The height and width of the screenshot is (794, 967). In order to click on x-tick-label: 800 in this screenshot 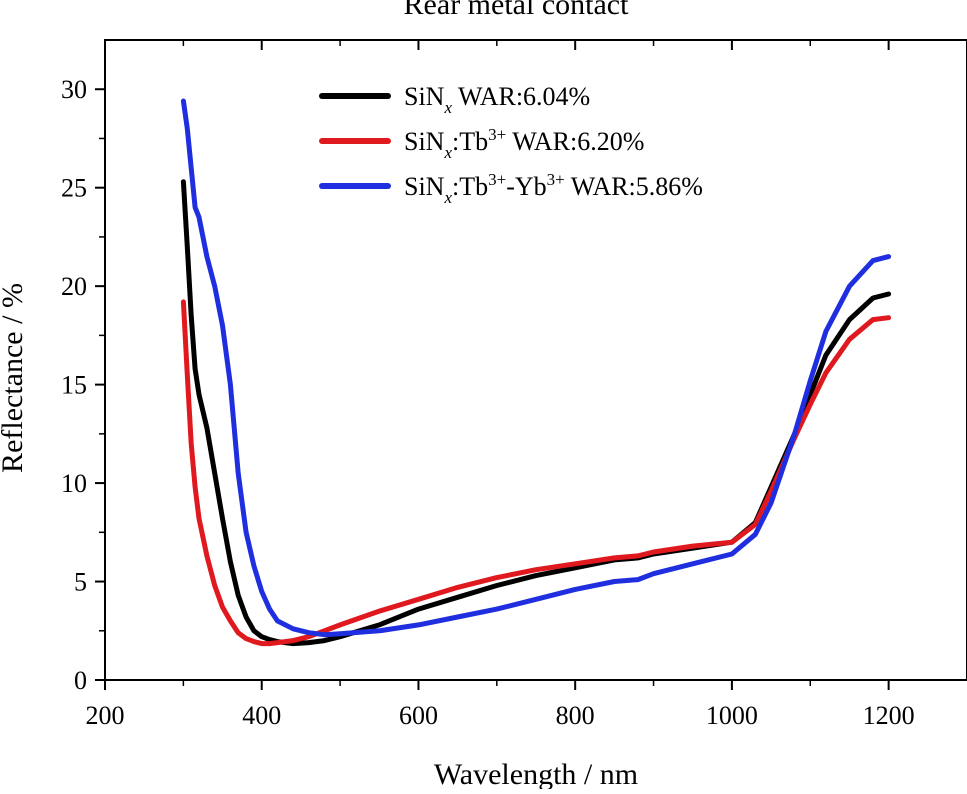, I will do `click(575, 715)`.